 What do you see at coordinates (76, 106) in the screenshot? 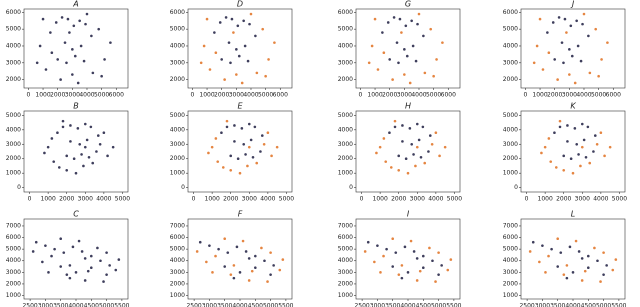
I see `panel-title: B` at bounding box center [76, 106].